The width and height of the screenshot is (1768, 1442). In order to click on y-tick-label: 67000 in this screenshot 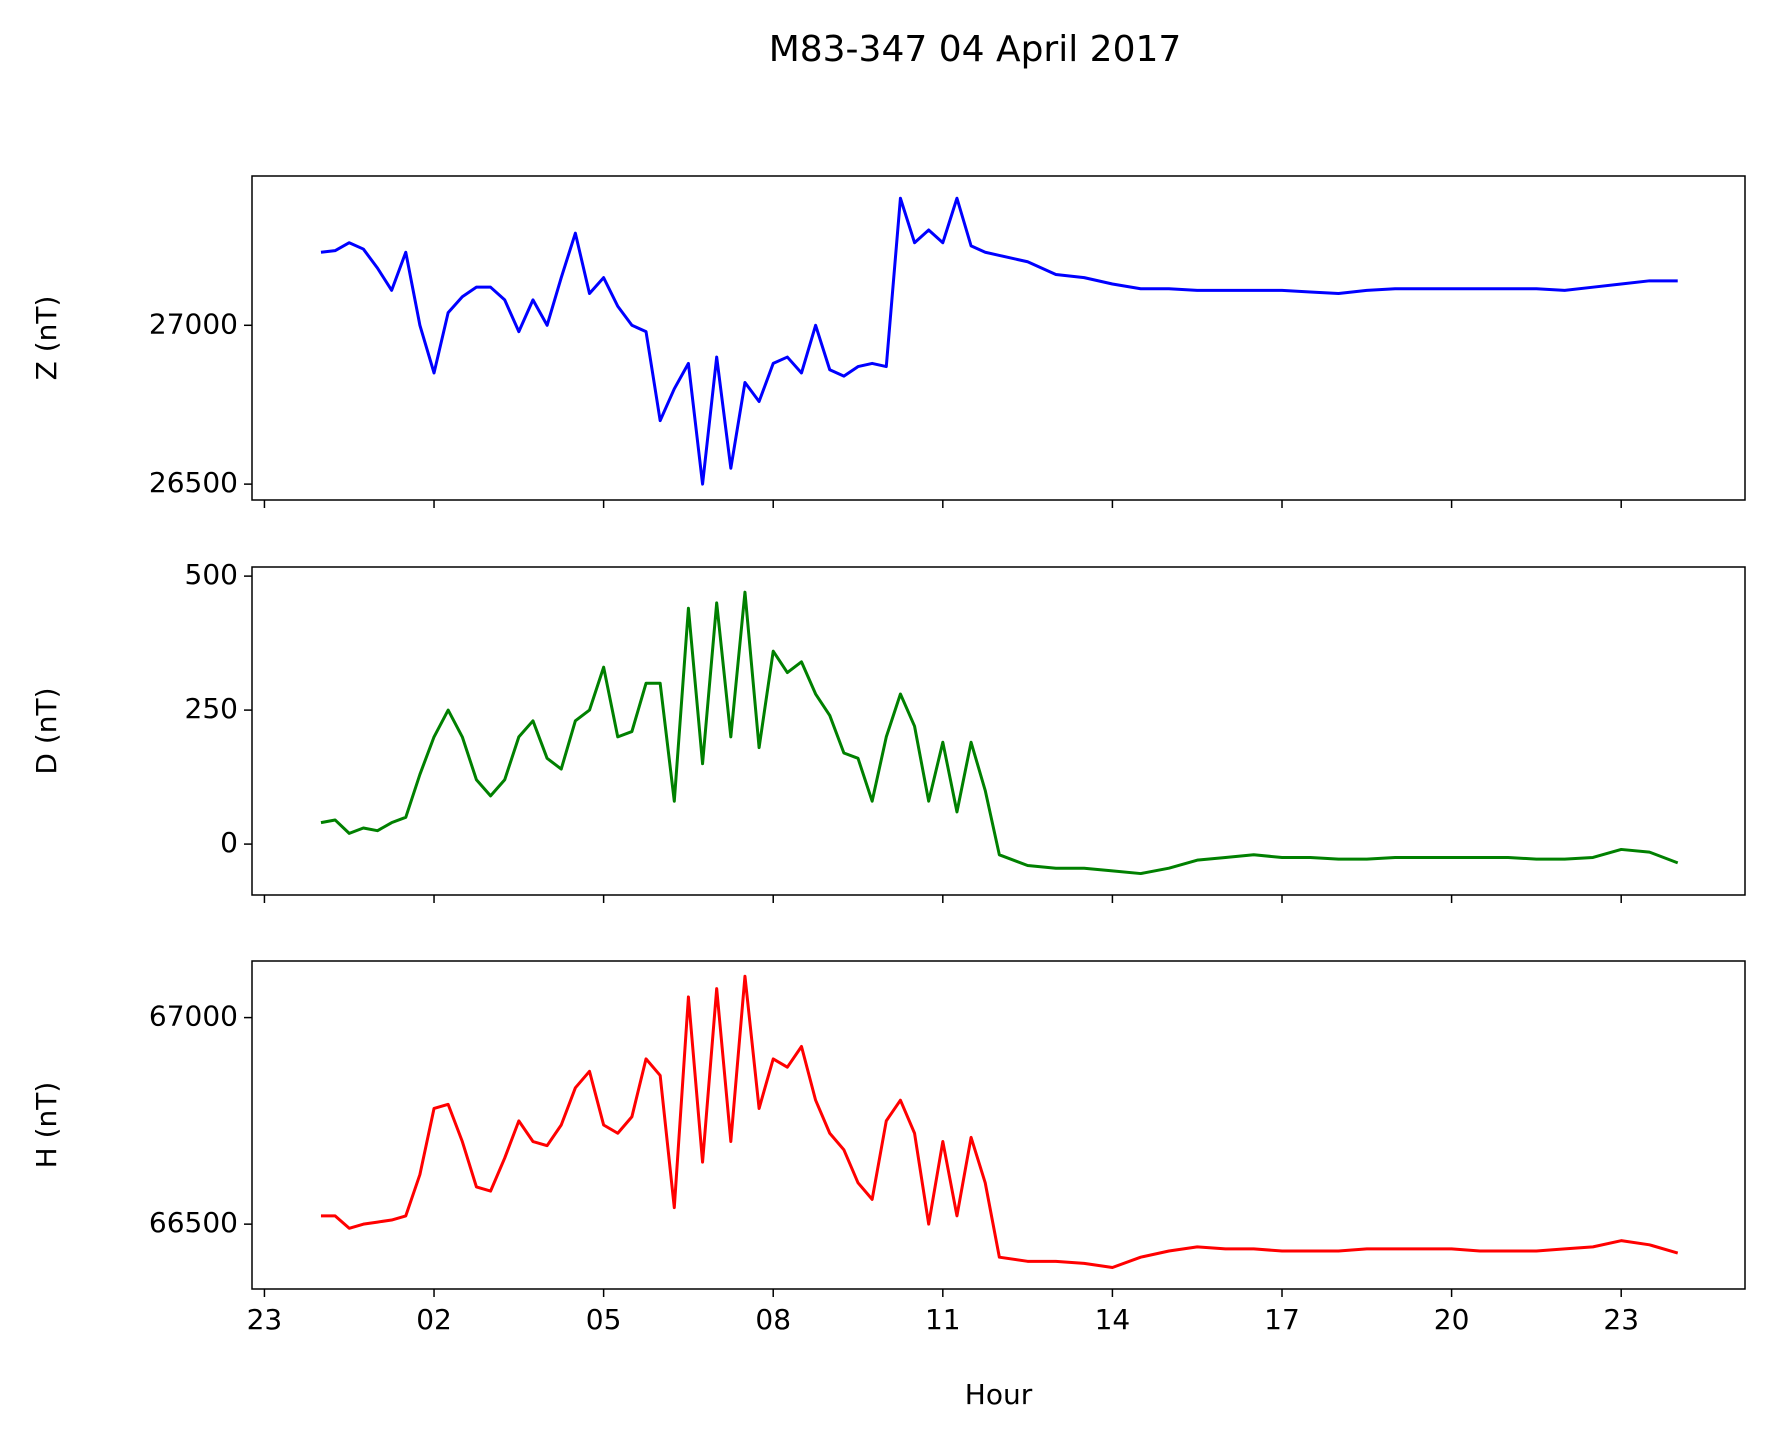, I will do `click(193, 1016)`.